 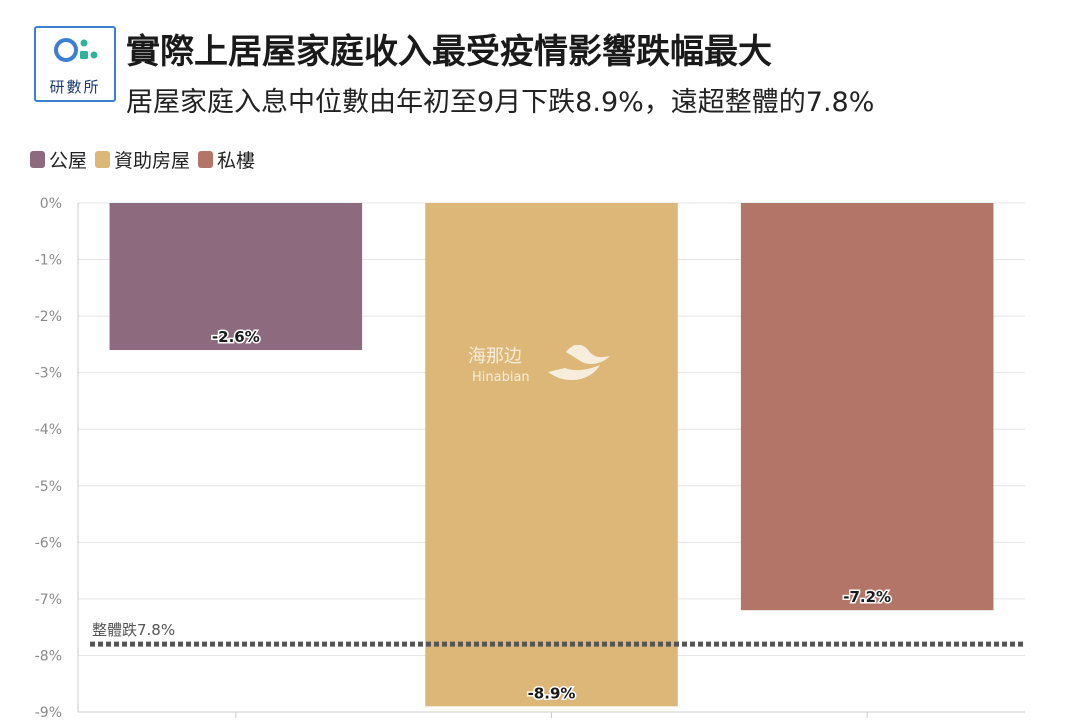 I want to click on legend-label: 公屋, so click(x=68, y=161).